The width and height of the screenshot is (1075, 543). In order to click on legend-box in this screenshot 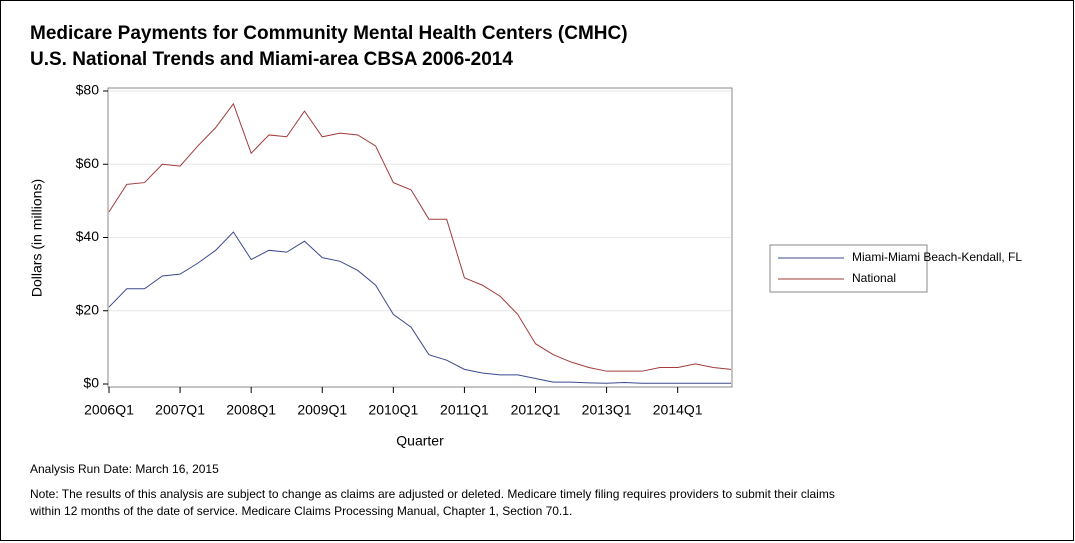, I will do `click(848, 268)`.